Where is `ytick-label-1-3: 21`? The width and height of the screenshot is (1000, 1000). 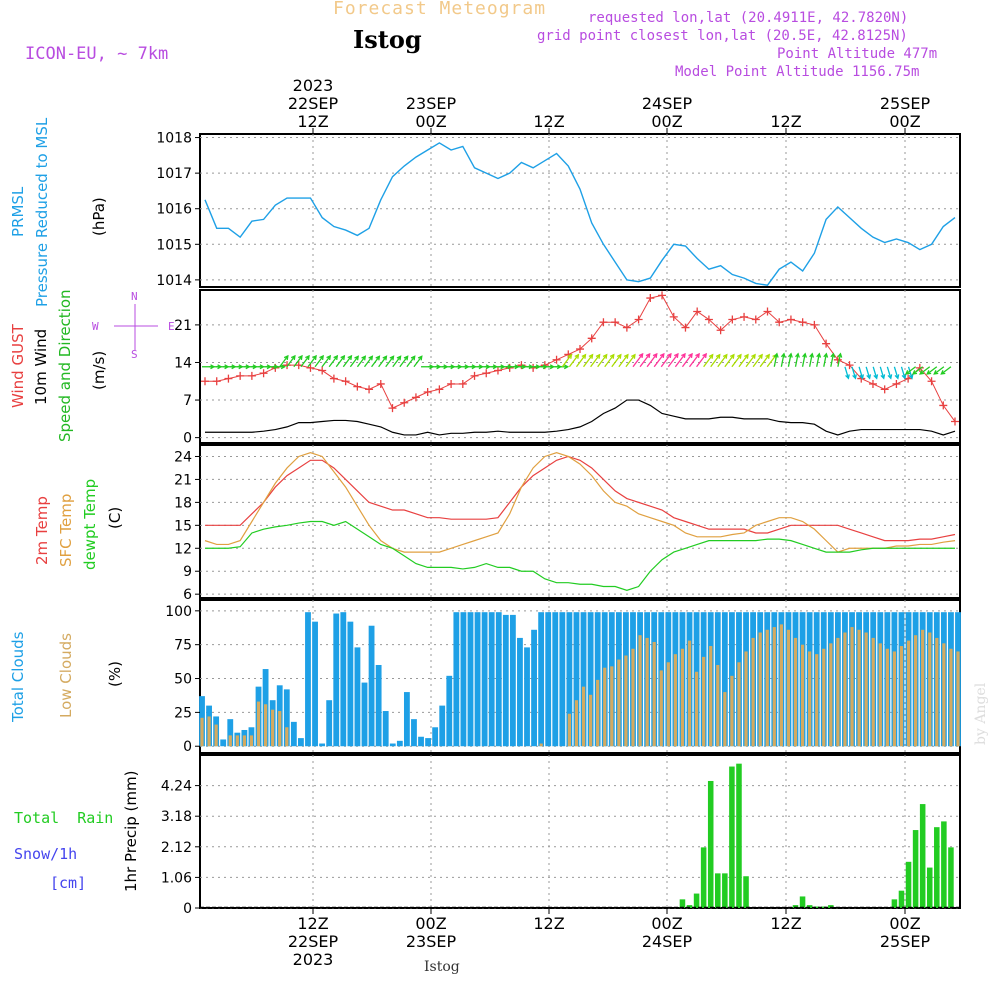
ytick-label-1-3: 21 is located at coordinates (183, 326).